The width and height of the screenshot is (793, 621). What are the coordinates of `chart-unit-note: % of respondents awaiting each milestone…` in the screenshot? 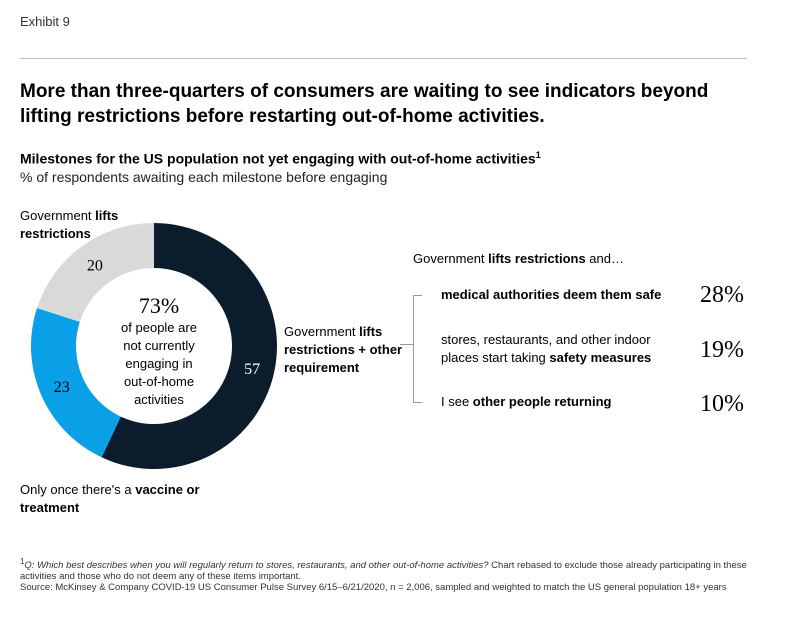 It's located at (204, 177).